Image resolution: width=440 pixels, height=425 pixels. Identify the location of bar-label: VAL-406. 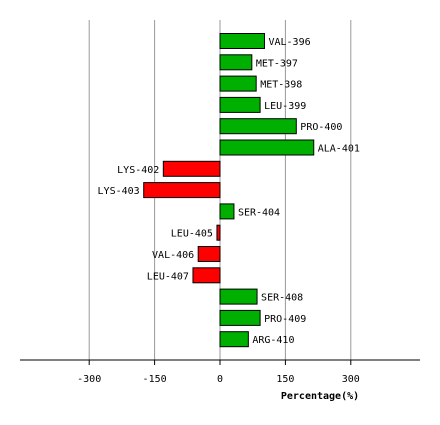
(173, 255).